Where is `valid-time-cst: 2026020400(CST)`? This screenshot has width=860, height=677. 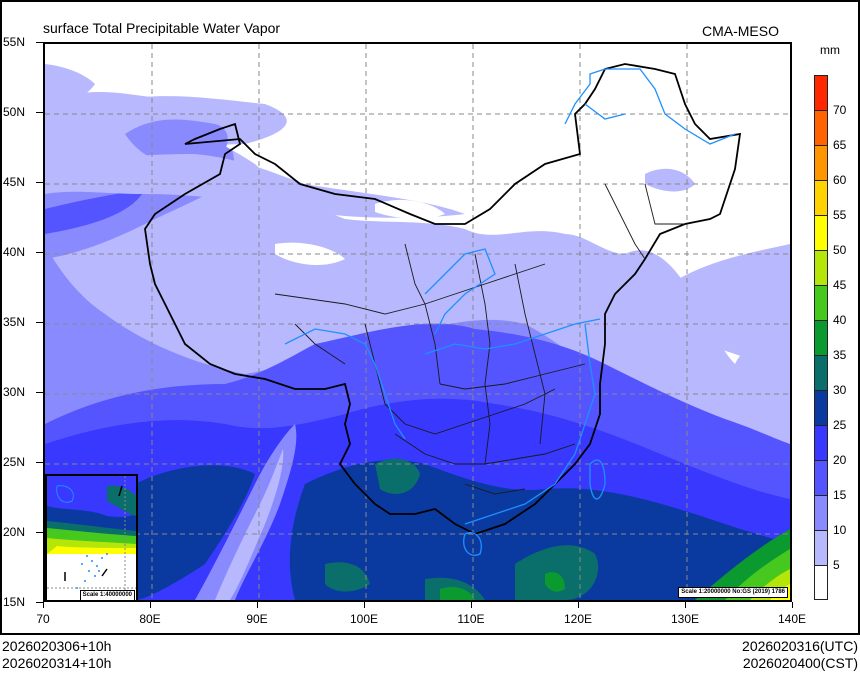 valid-time-cst: 2026020400(CST) is located at coordinates (800, 663).